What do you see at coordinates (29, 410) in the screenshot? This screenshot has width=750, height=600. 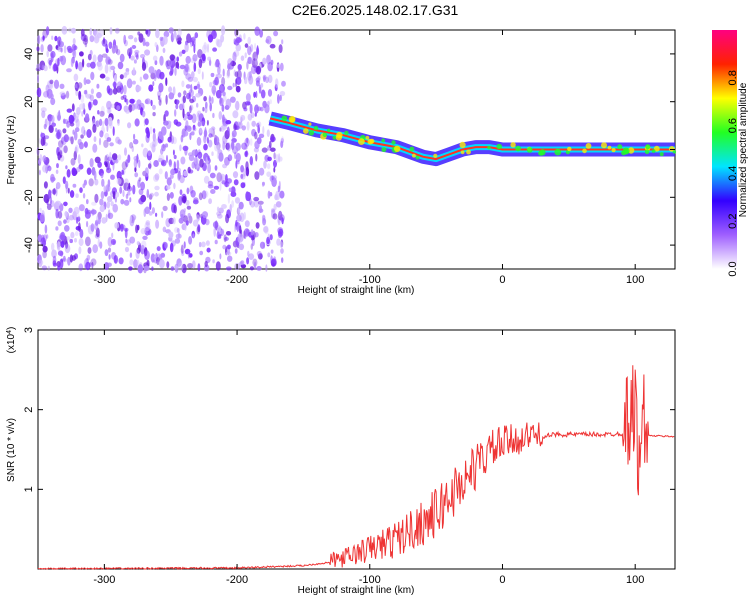 I see `y-tick-label: 2` at bounding box center [29, 410].